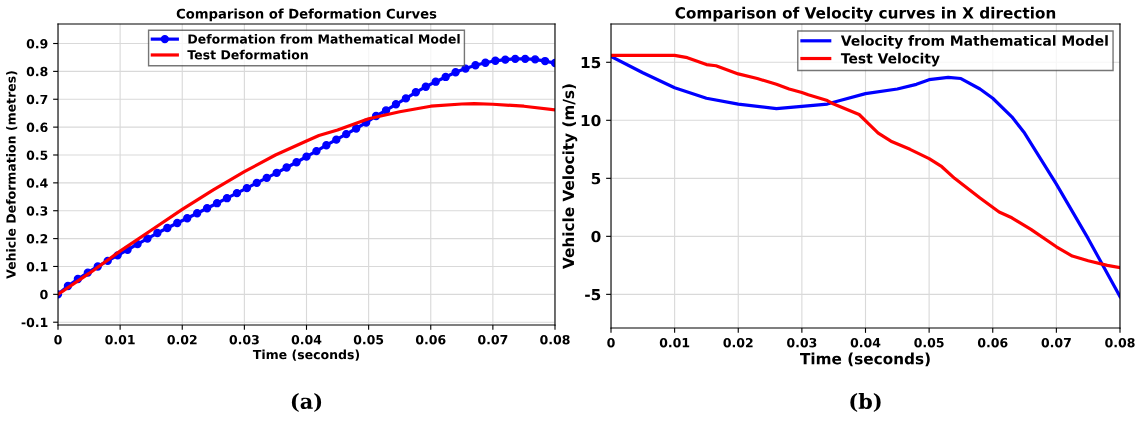 The image size is (1138, 421). I want to click on y-tick-label: 0.4, so click(37, 183).